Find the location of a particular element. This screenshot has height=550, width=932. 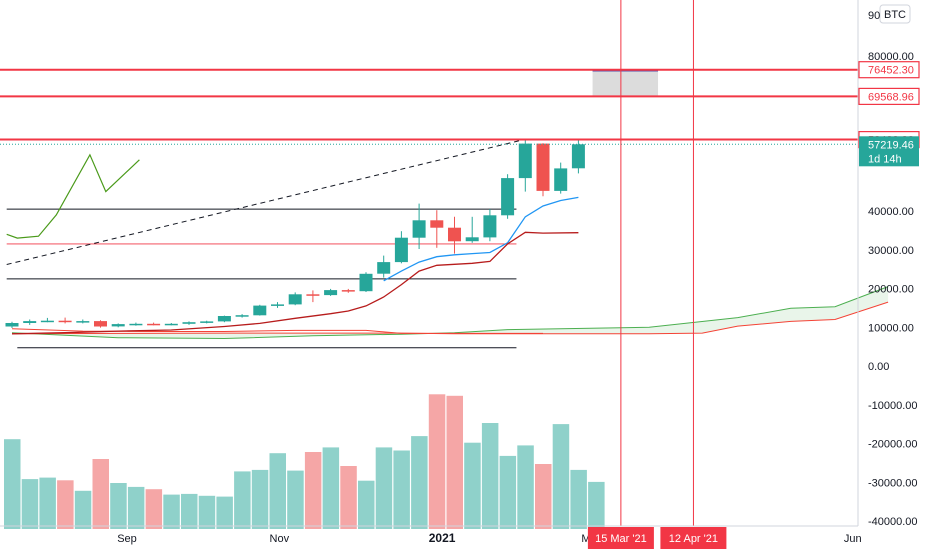

symbol-badge: BTC is located at coordinates (895, 14).